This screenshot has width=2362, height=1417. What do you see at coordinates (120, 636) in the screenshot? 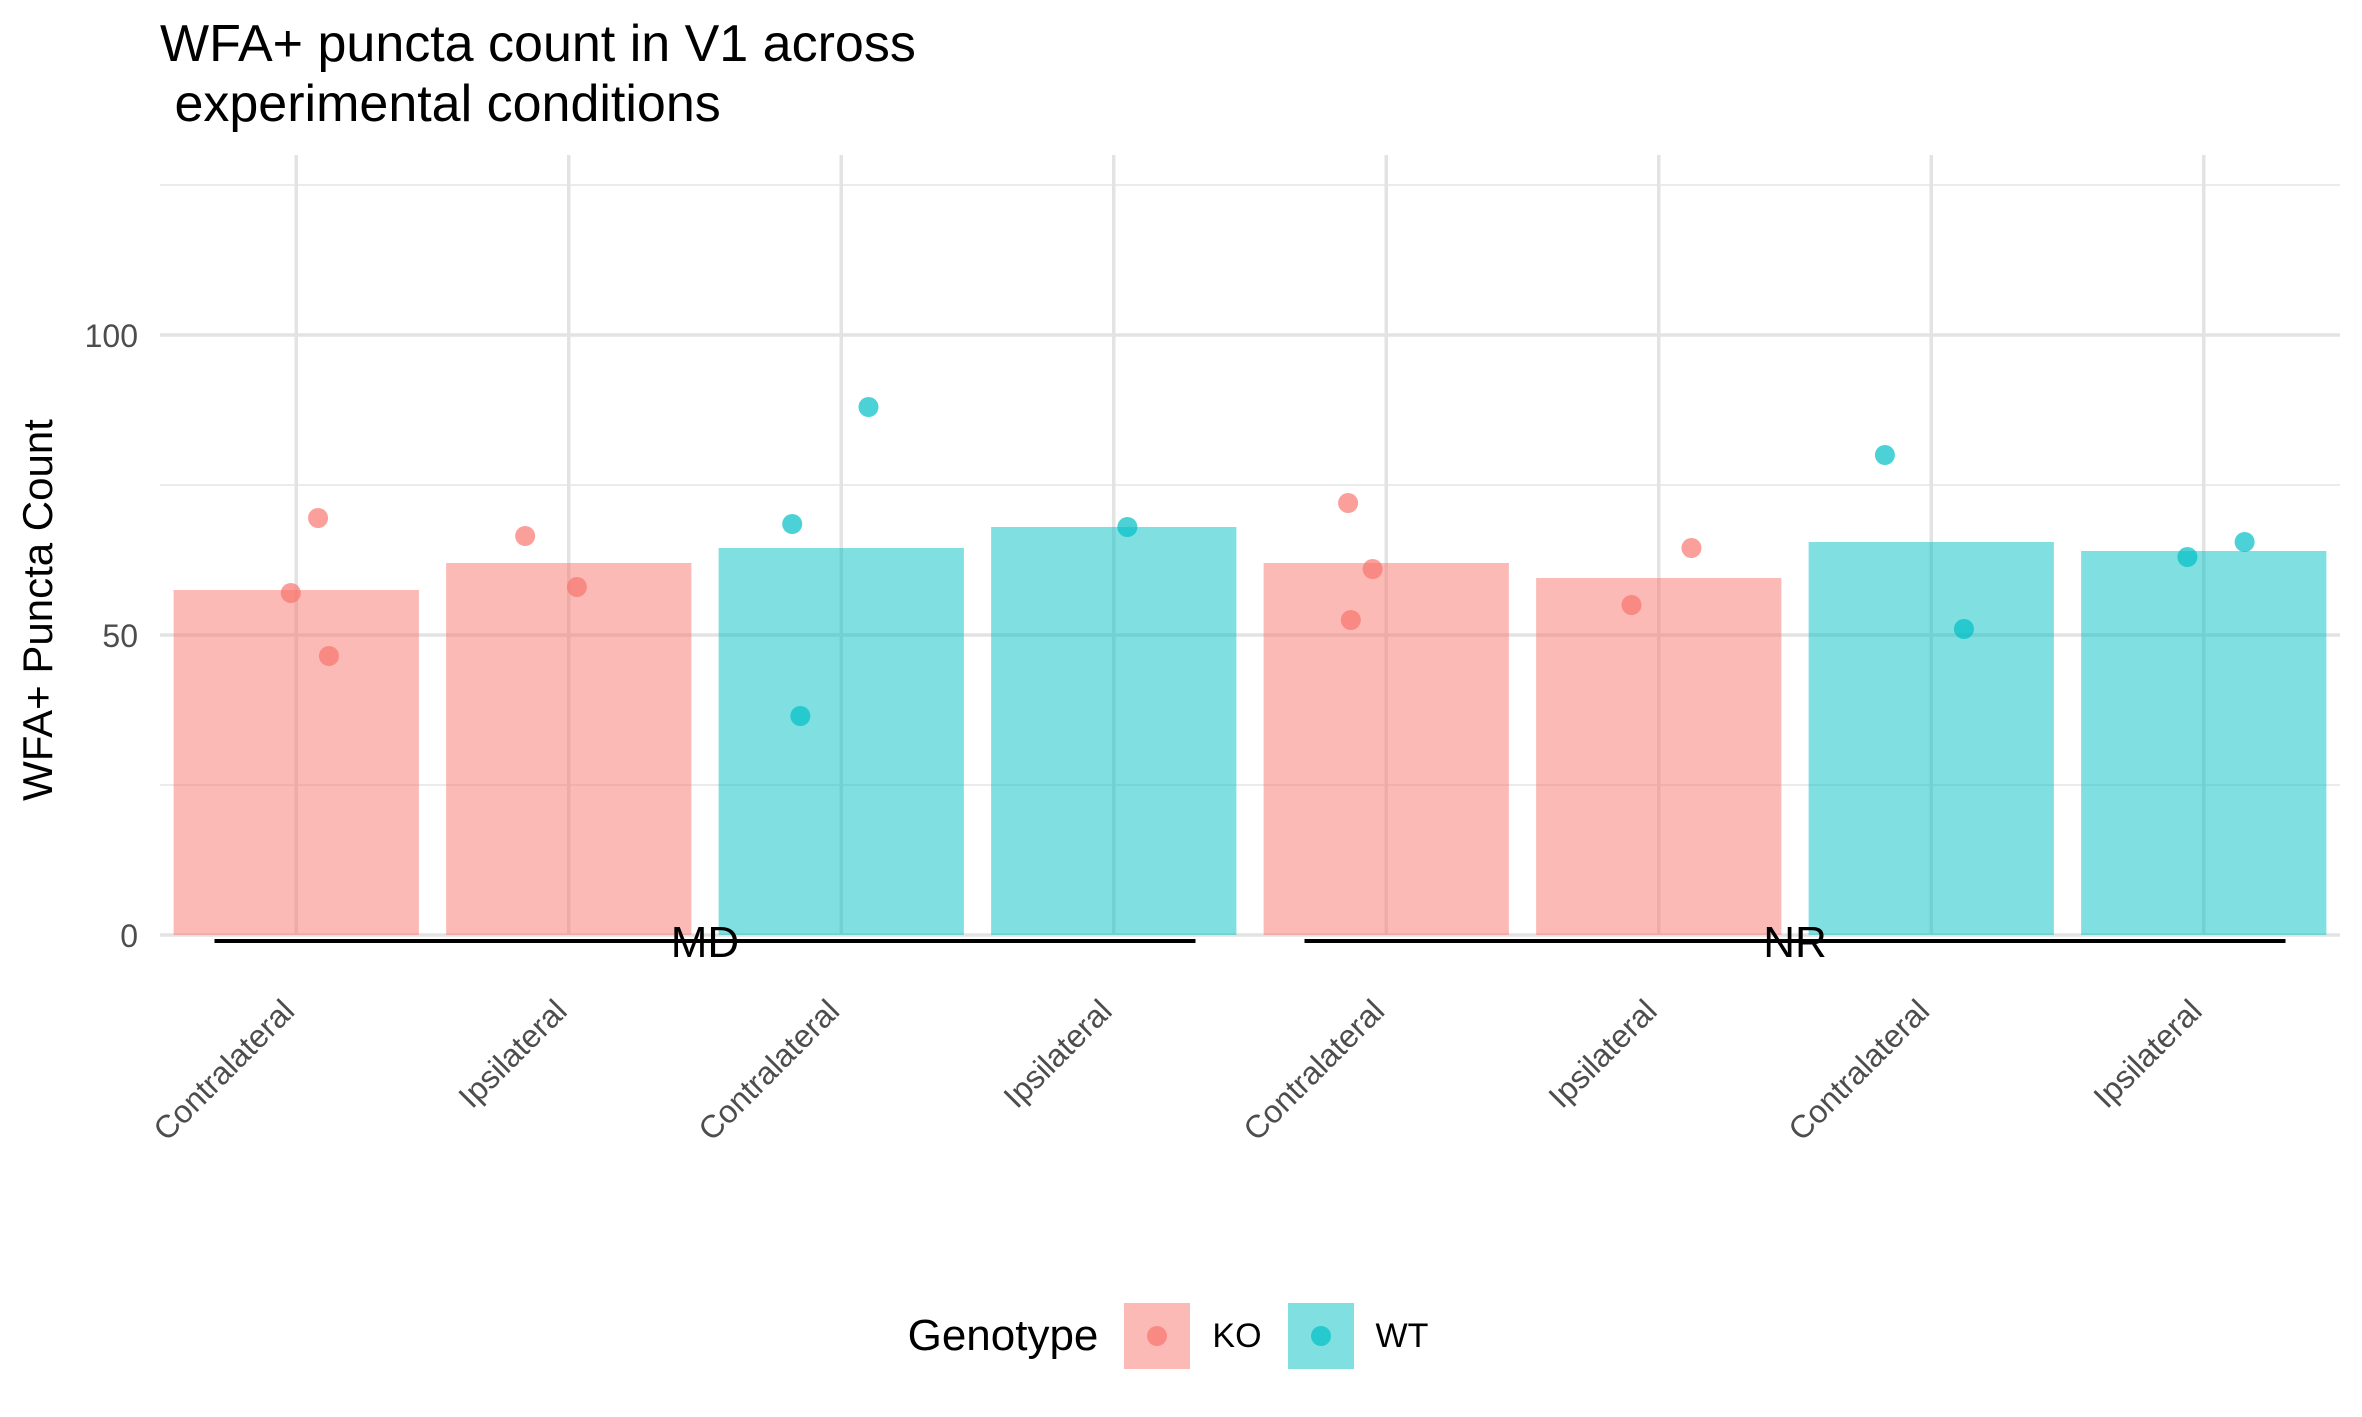
I see `y-tick-label: 50` at bounding box center [120, 636].